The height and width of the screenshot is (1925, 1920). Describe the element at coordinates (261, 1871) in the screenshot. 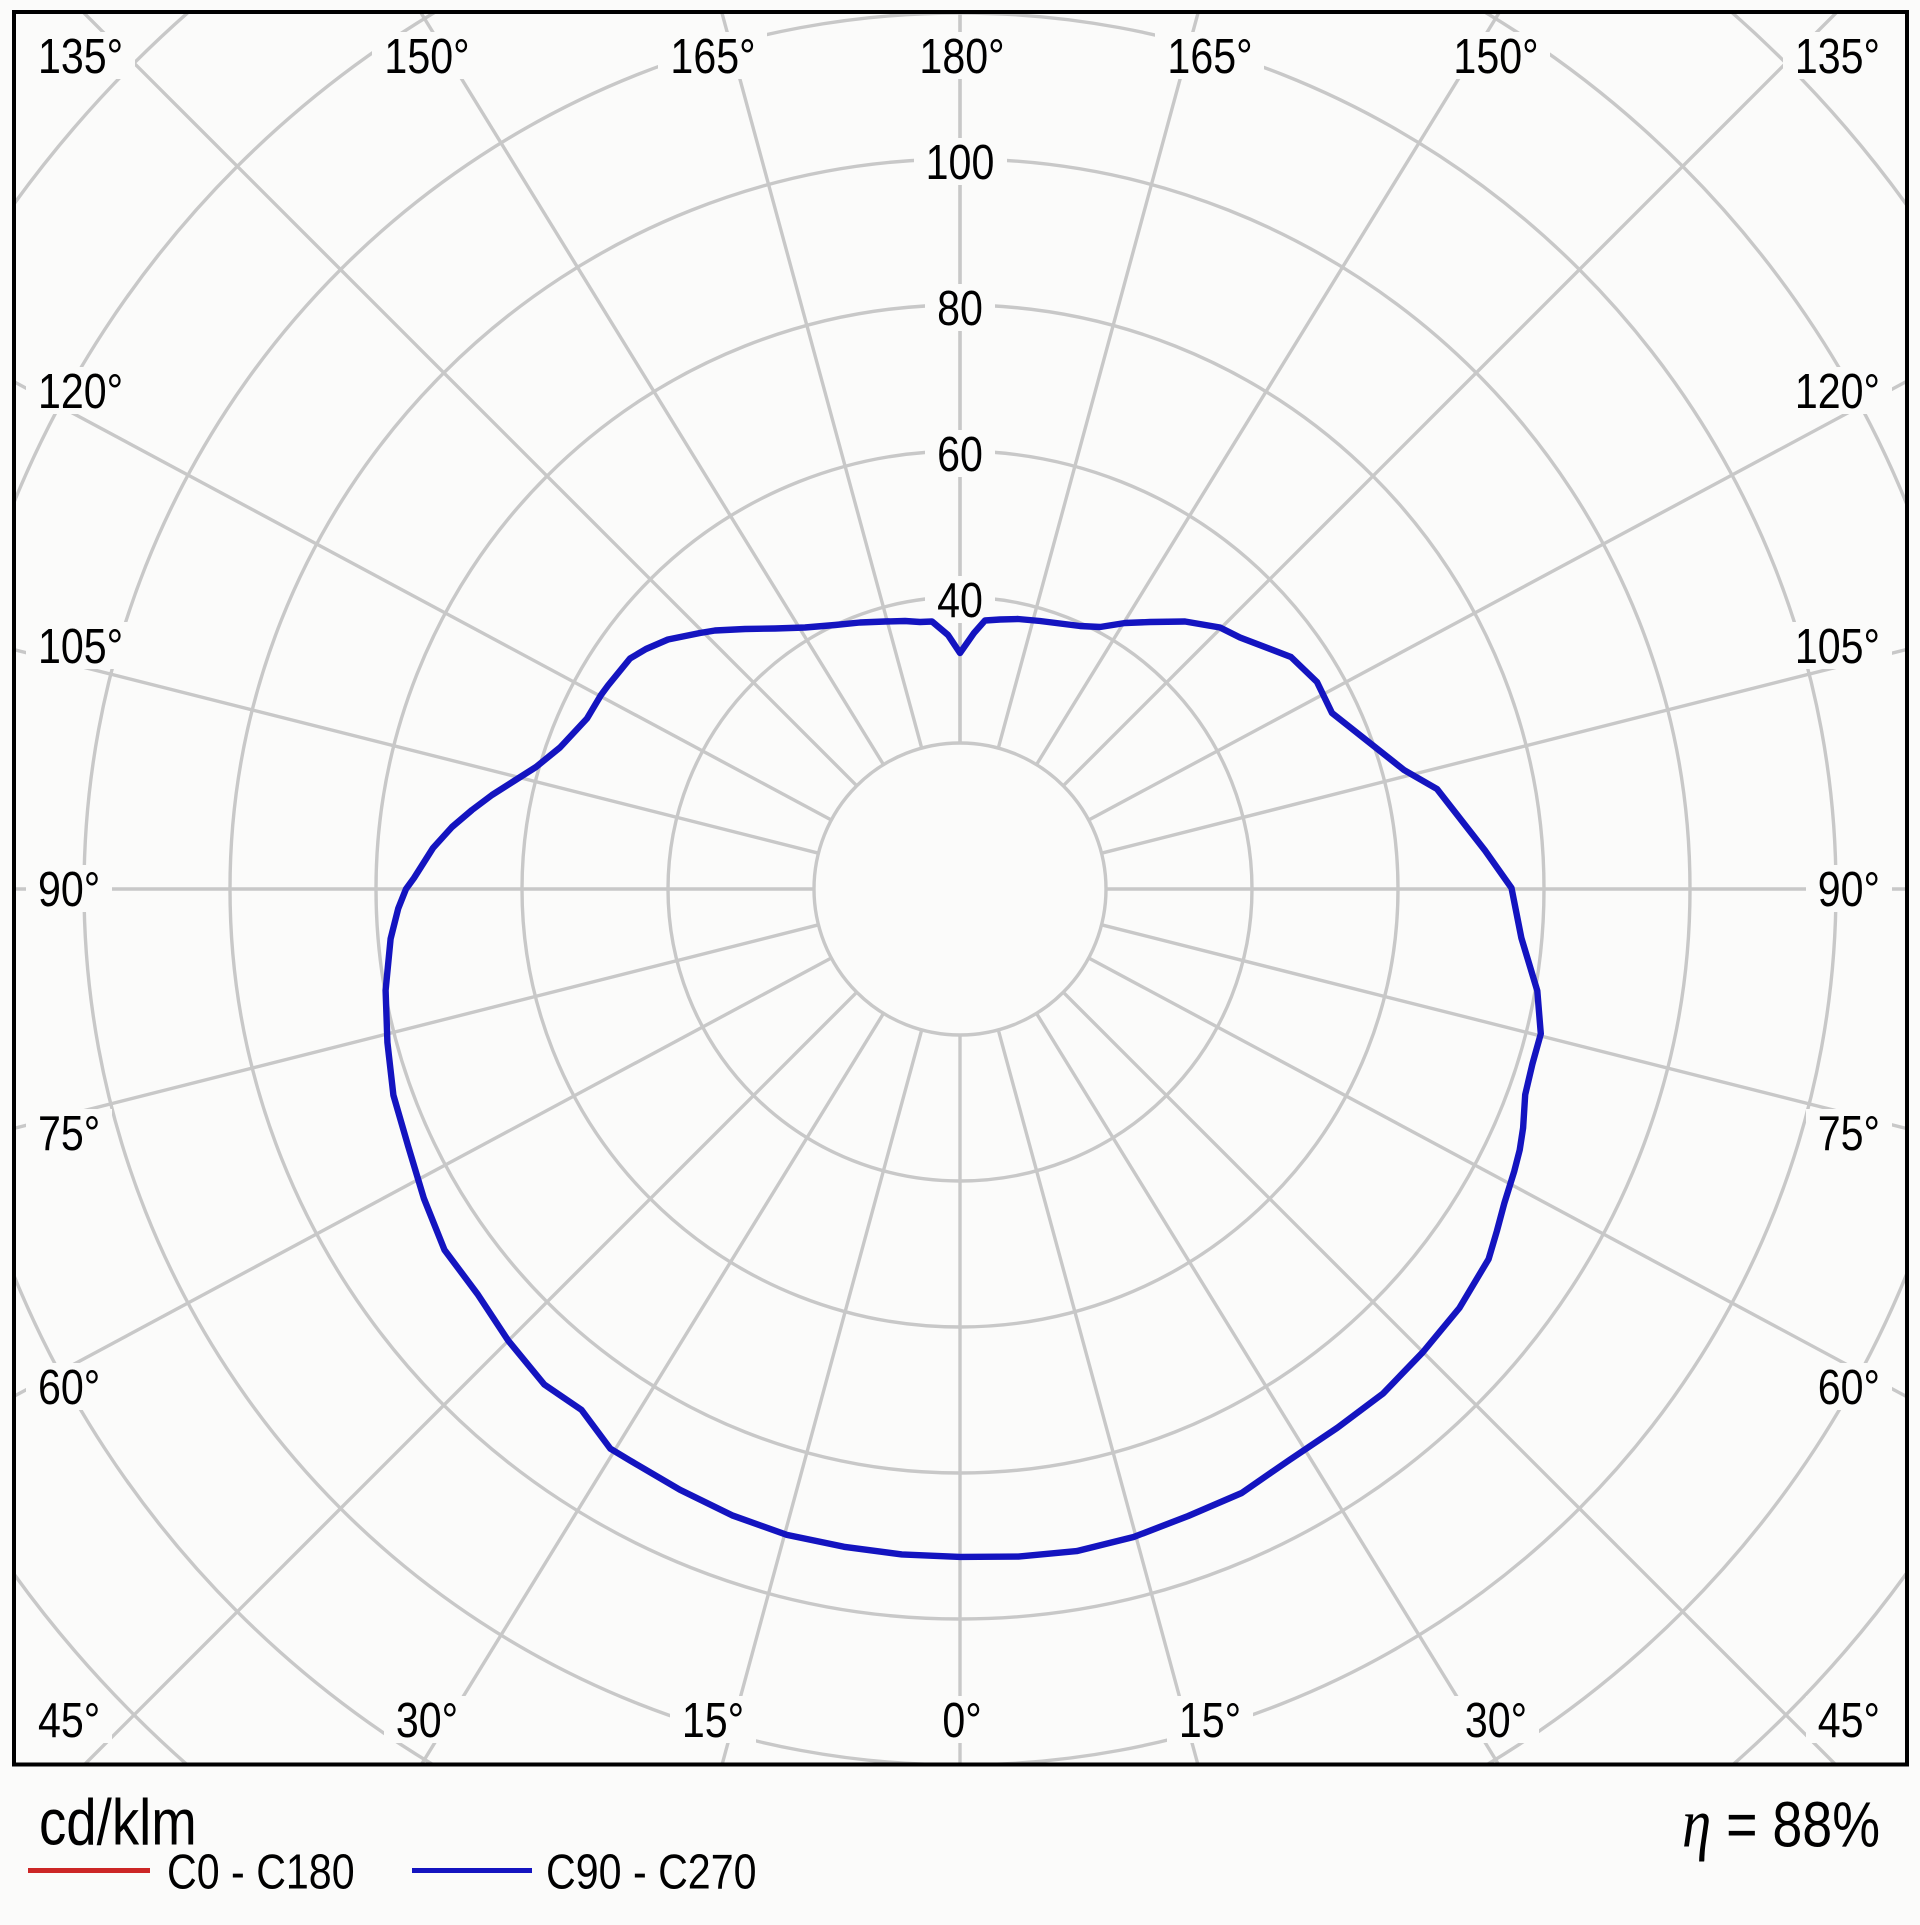

I see `svg-text: C0 - C180` at that location.